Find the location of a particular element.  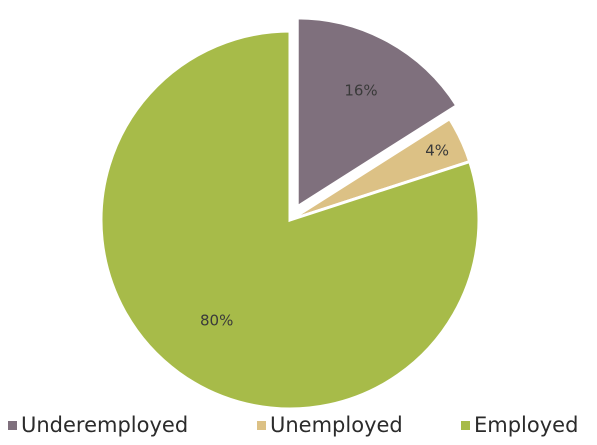

chart-legend: Underemployed Unemployed Employed is located at coordinates (298, 428).